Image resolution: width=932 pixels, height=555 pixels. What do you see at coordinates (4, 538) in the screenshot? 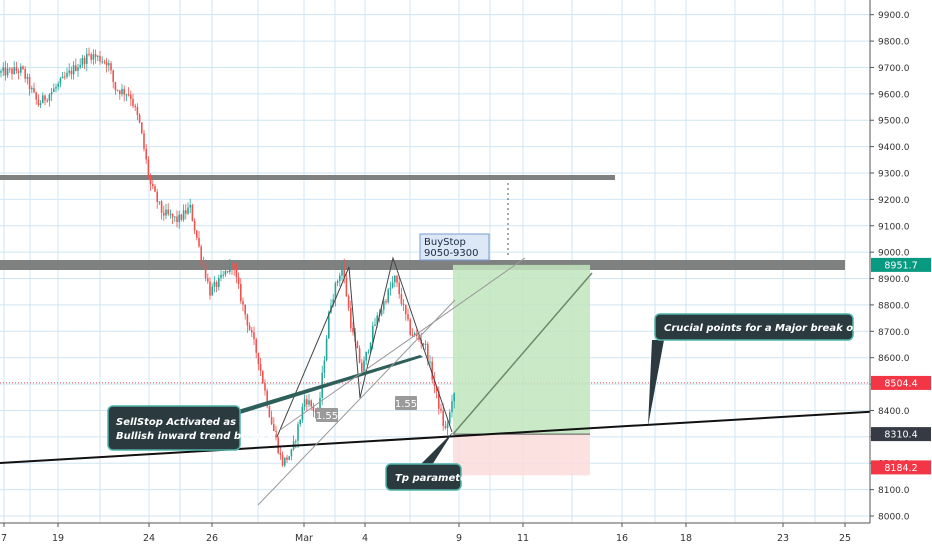
I see `time-tick-label: 7` at bounding box center [4, 538].